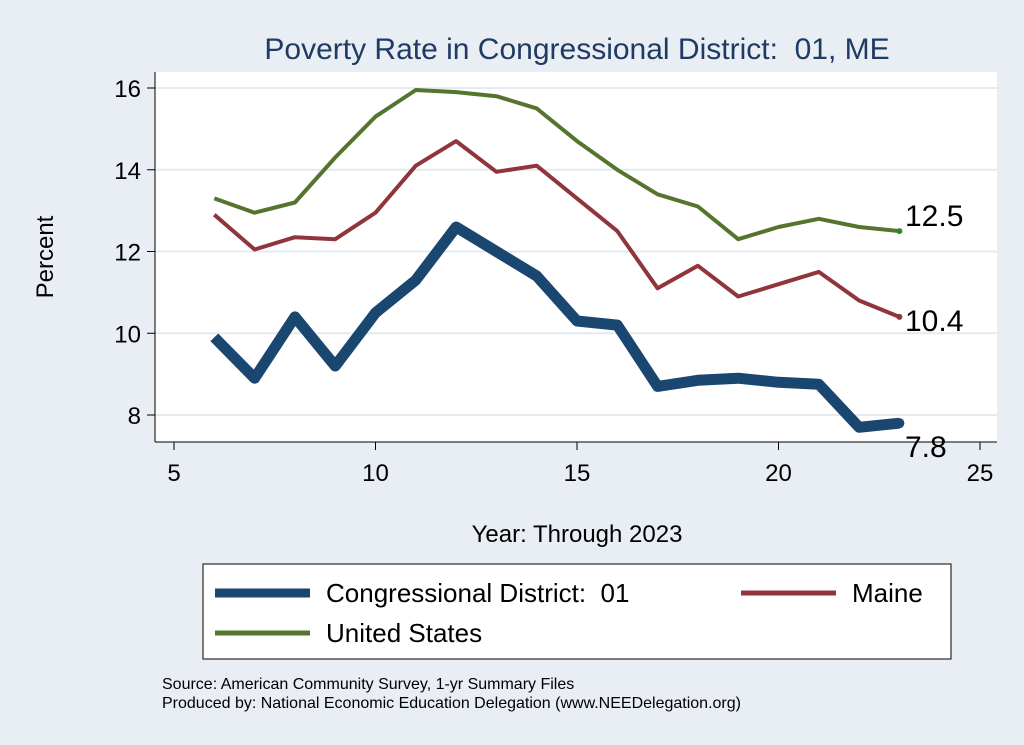 The height and width of the screenshot is (745, 1024). I want to click on x-tick-label: 10, so click(375, 473).